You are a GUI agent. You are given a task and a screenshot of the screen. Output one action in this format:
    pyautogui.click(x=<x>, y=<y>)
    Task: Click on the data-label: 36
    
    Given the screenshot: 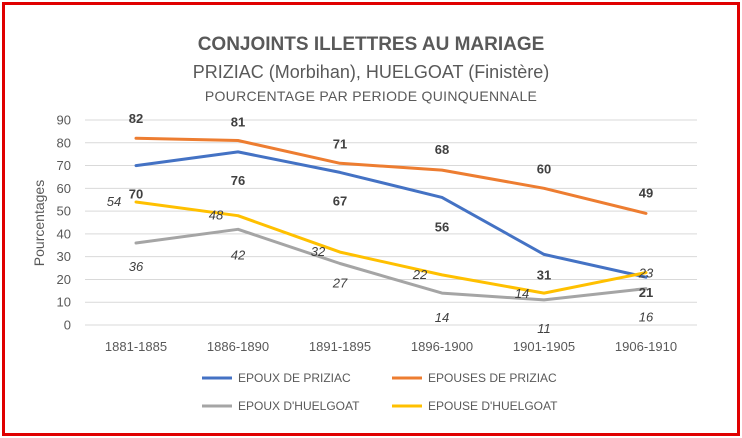 What is the action you would take?
    pyautogui.click(x=136, y=266)
    